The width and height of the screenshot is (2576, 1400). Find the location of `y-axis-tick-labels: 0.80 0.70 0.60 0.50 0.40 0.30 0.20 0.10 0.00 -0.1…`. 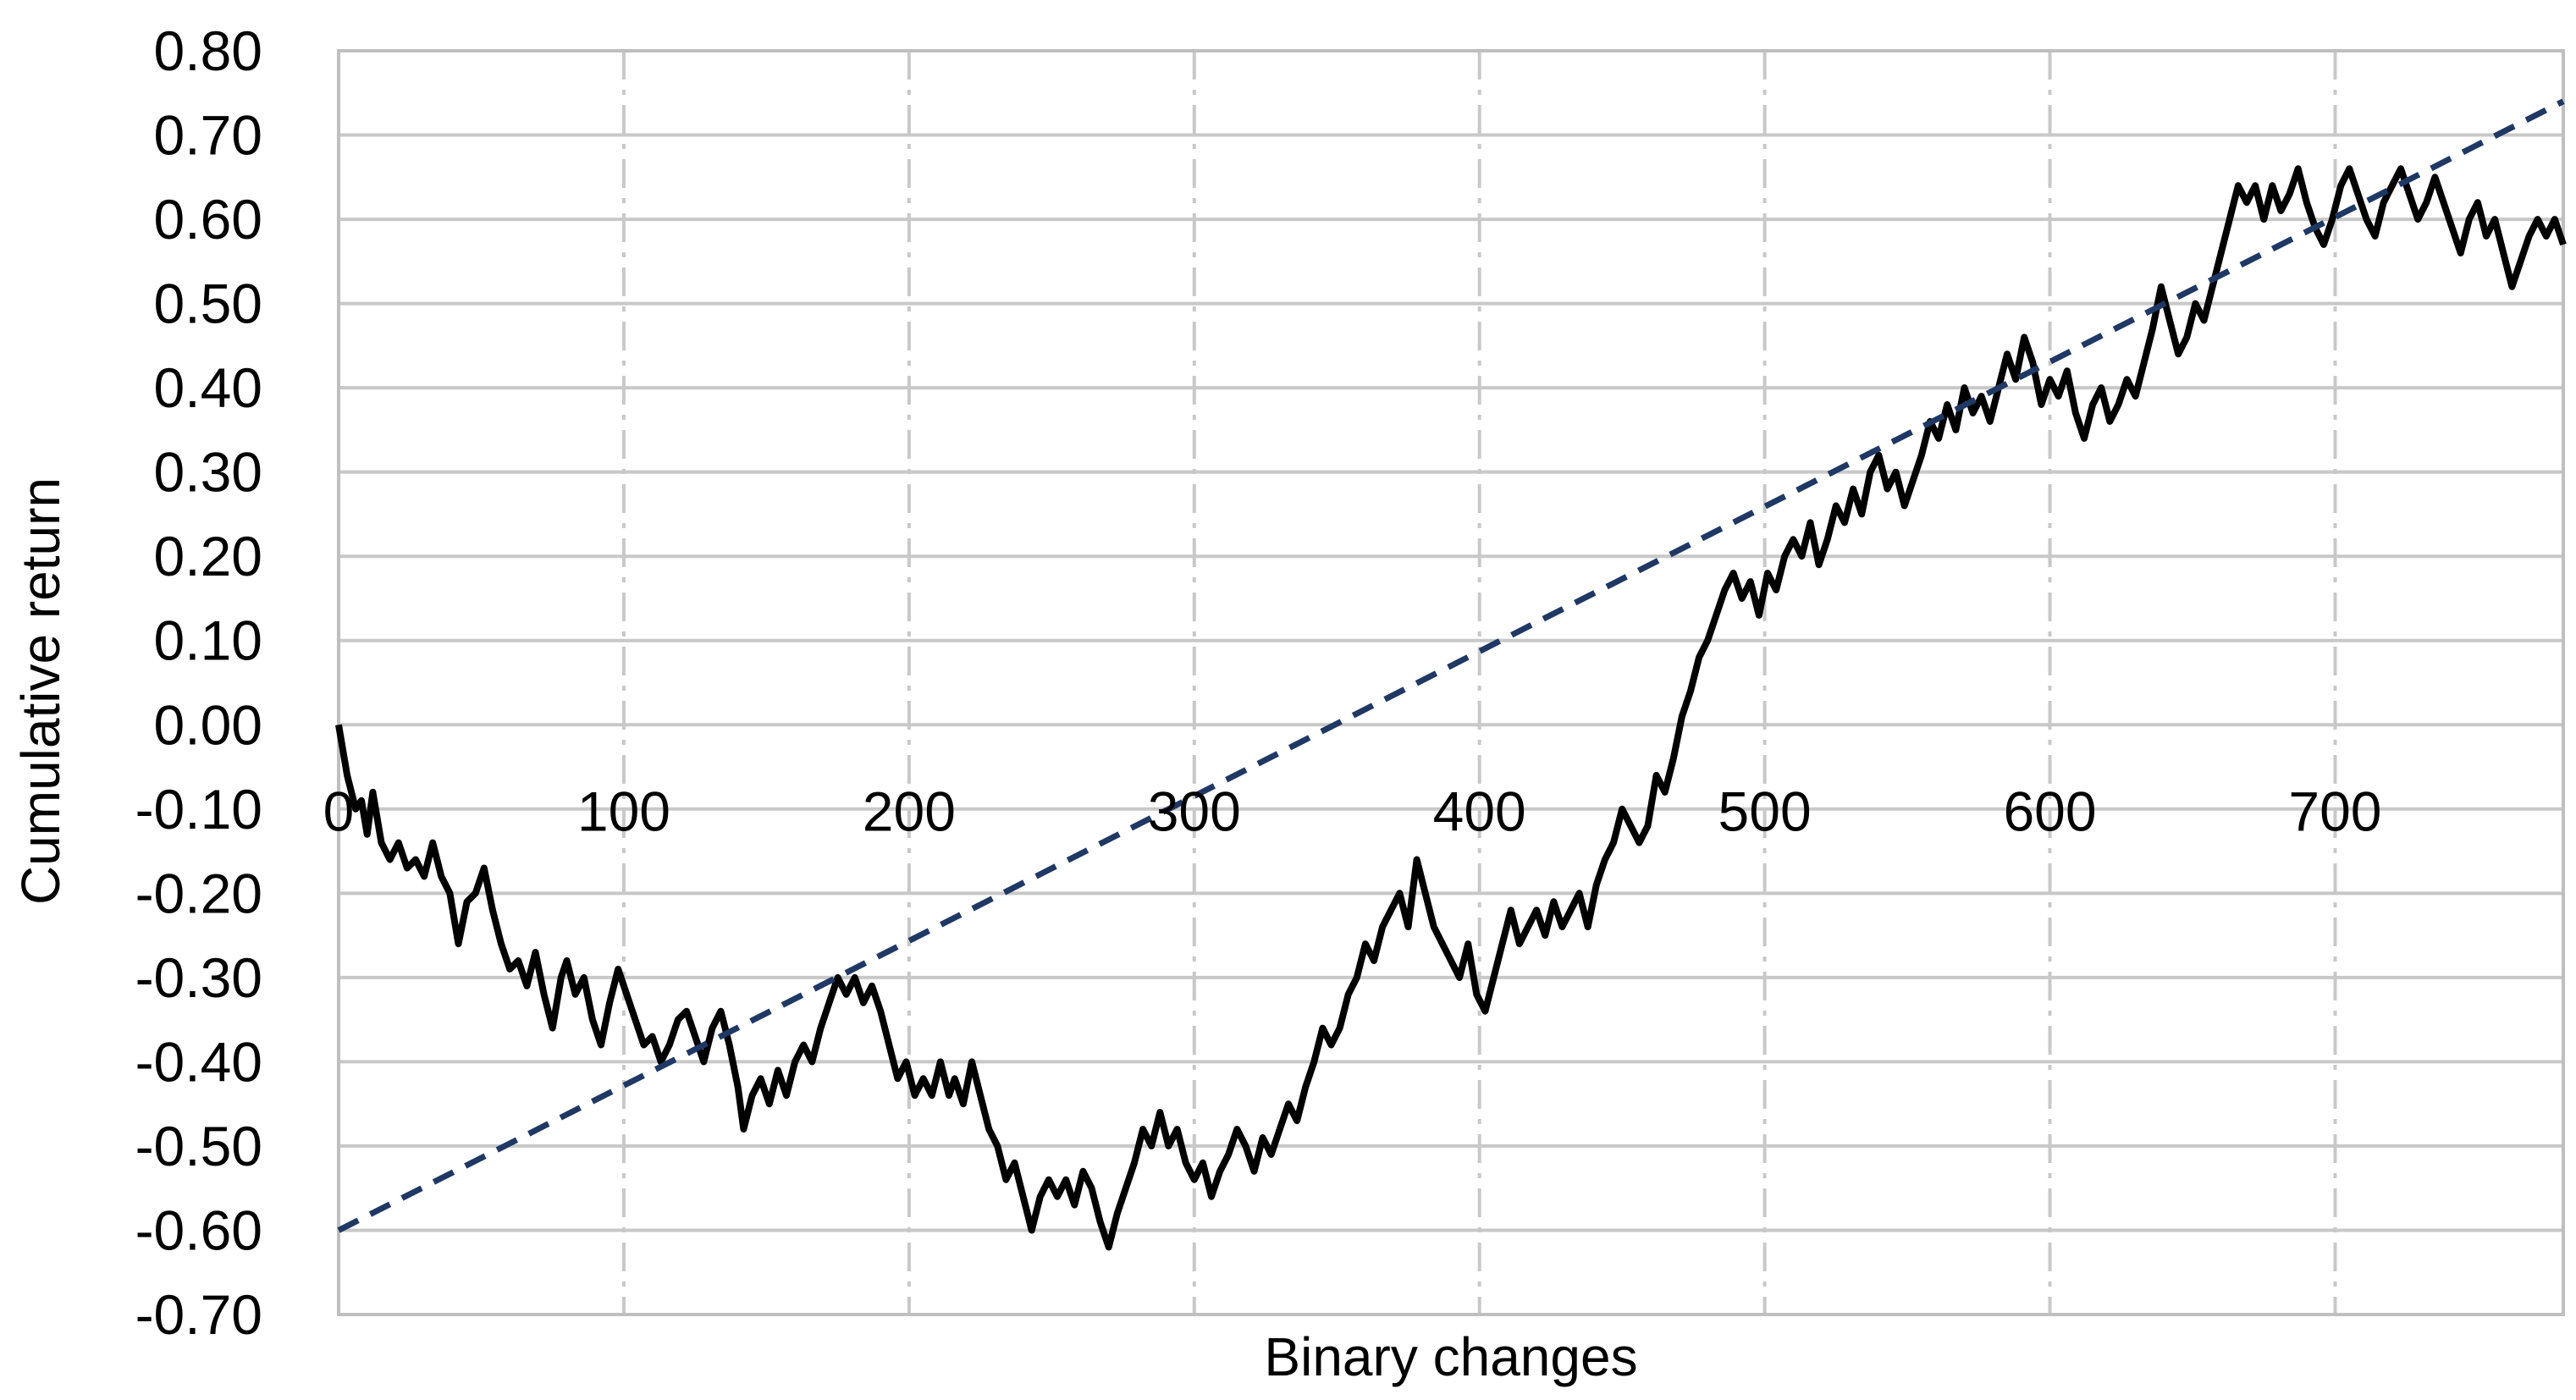

y-axis-tick-labels: 0.80 0.70 0.60 0.50 0.40 0.30 0.20 0.10 0.00 -0.1… is located at coordinates (199, 683).